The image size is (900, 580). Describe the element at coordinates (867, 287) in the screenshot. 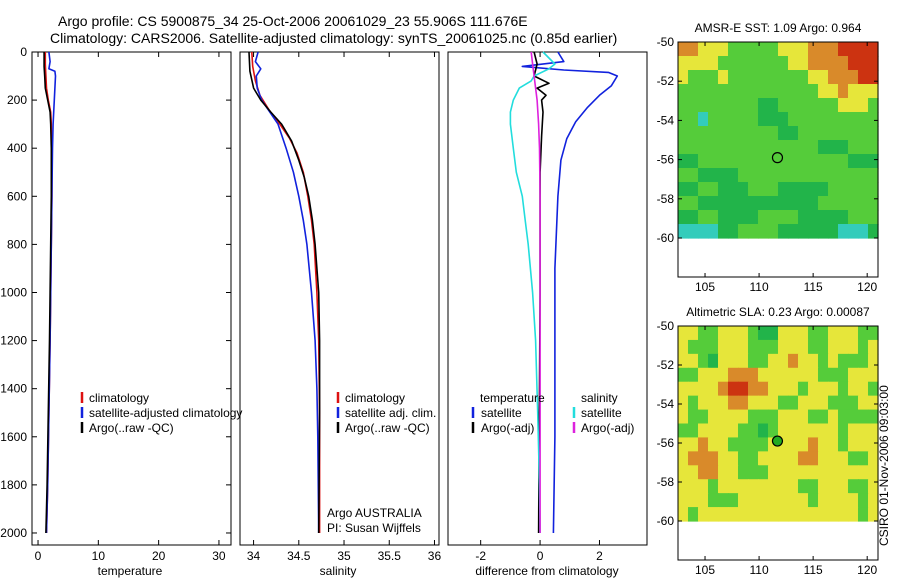

I see `x-tick-label: 120` at that location.